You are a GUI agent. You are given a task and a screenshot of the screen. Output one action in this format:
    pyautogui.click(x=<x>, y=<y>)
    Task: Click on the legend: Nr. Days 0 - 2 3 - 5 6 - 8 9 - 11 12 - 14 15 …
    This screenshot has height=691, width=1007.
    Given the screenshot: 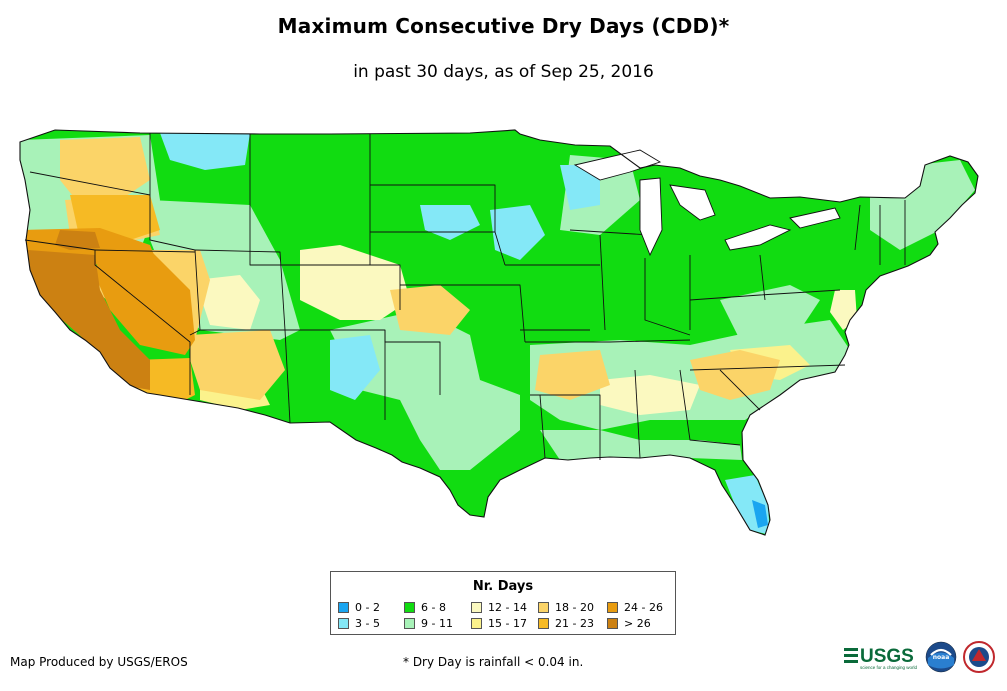 What is the action you would take?
    pyautogui.click(x=503, y=603)
    